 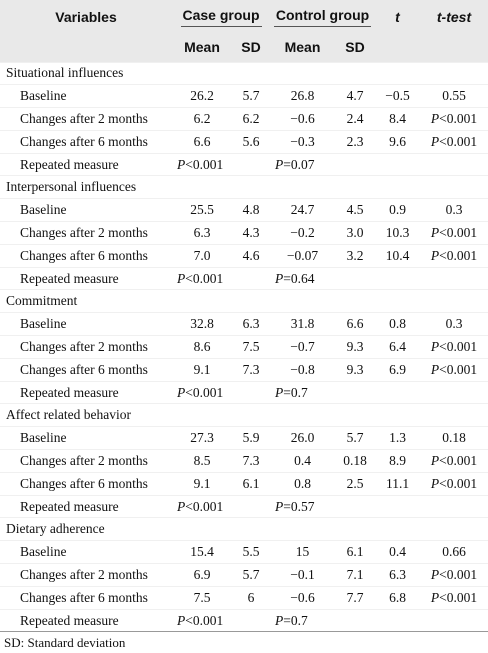 I want to click on value-cell: 7.3, so click(x=251, y=461).